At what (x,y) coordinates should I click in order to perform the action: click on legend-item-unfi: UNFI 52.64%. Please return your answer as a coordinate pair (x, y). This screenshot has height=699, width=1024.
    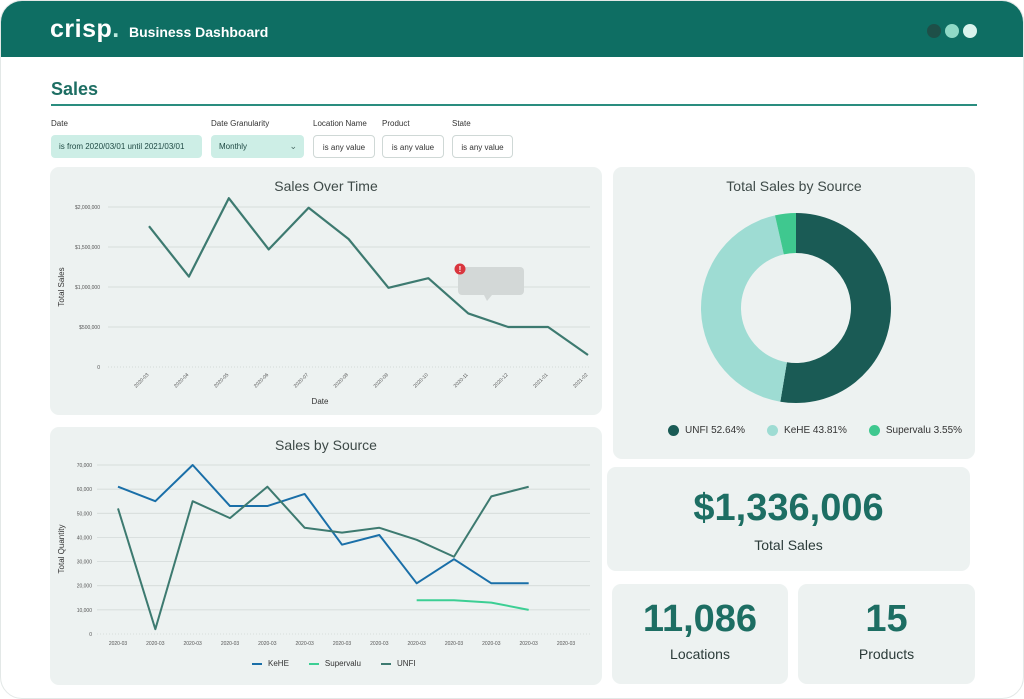
    Looking at the image, I should click on (706, 430).